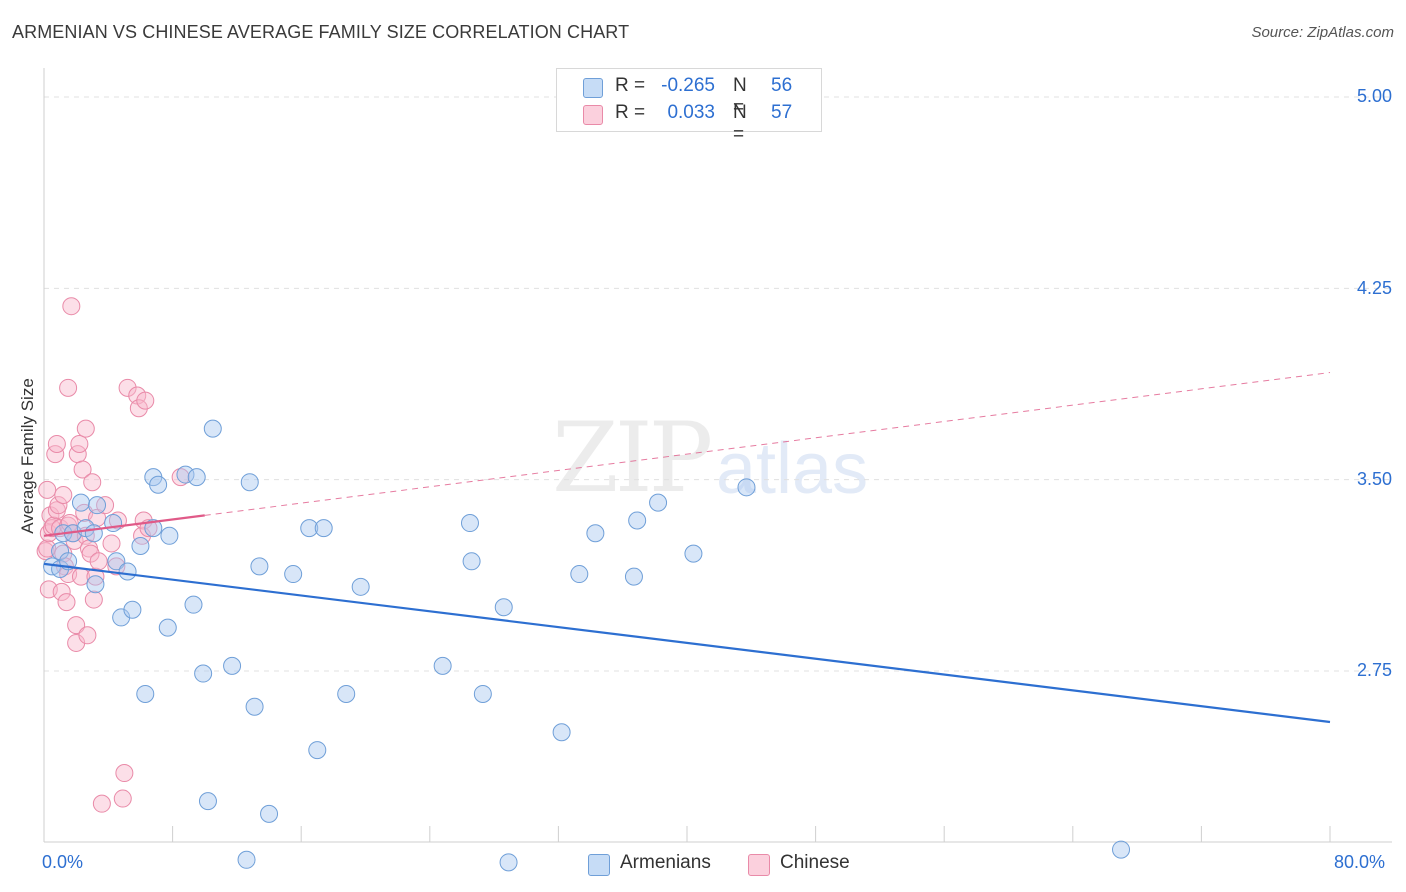 The height and width of the screenshot is (892, 1406). What do you see at coordinates (1374, 288) in the screenshot?
I see `y-tick-label: 4.25` at bounding box center [1374, 288].